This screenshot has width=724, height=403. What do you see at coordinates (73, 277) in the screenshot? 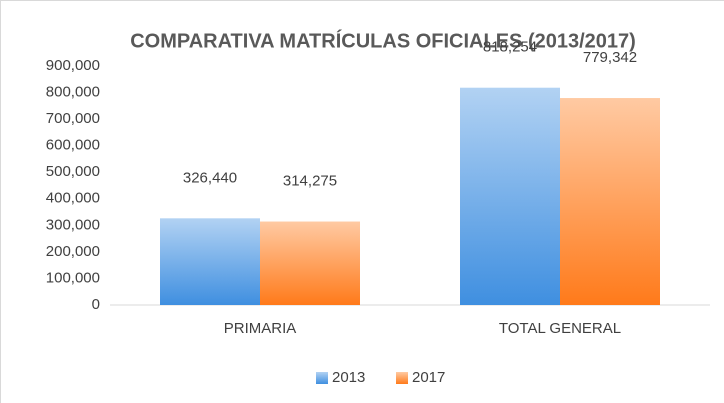
I see `y-tick-label: 100,000` at bounding box center [73, 277].